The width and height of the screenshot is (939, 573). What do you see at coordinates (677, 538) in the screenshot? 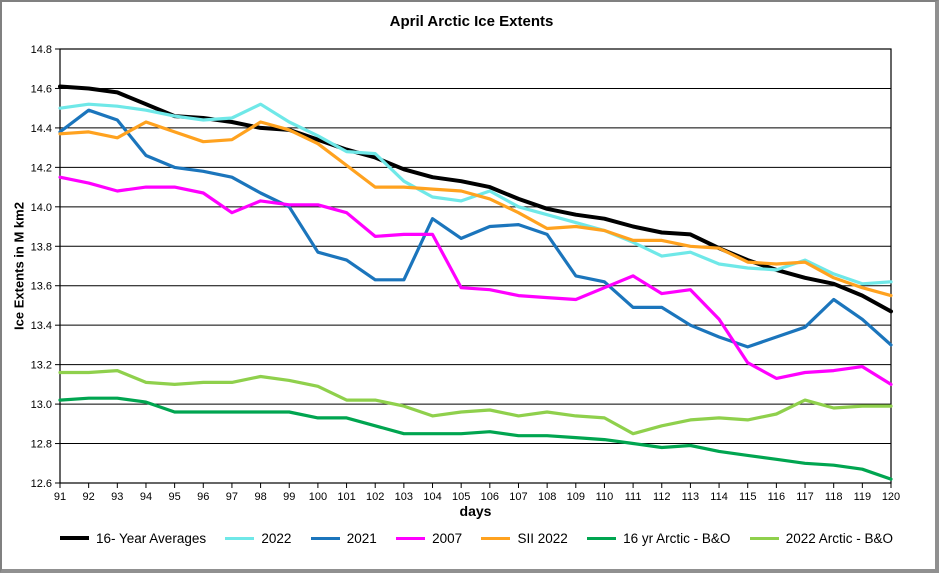
I see `legend-label-16-yr-arctic-bo: 16 yr Arctic - B&O` at bounding box center [677, 538].